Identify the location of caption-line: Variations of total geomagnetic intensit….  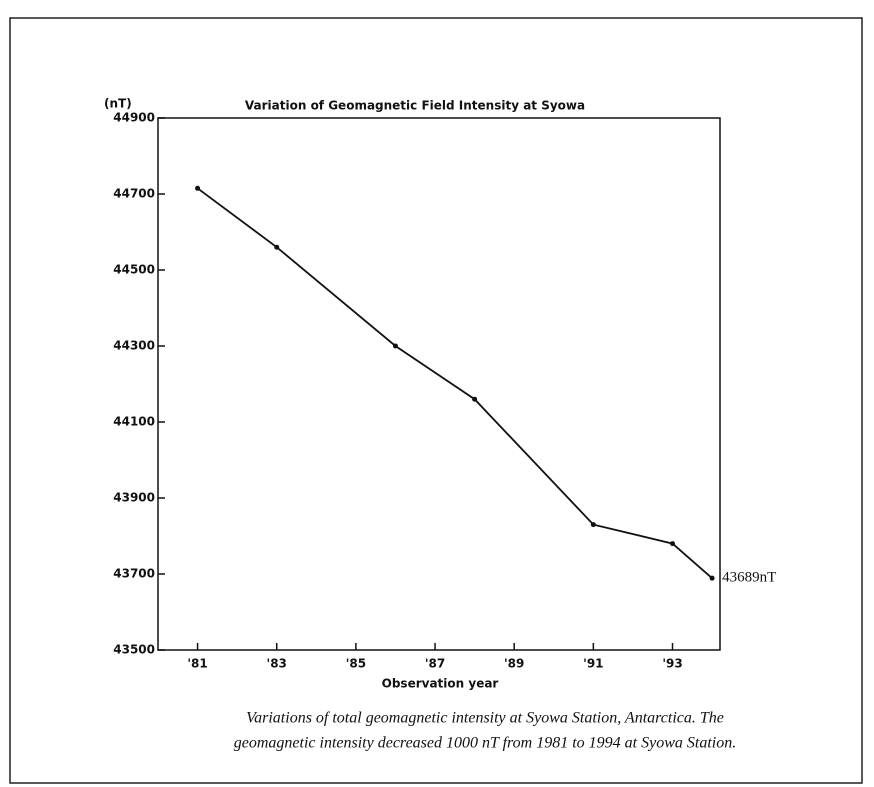
(485, 718).